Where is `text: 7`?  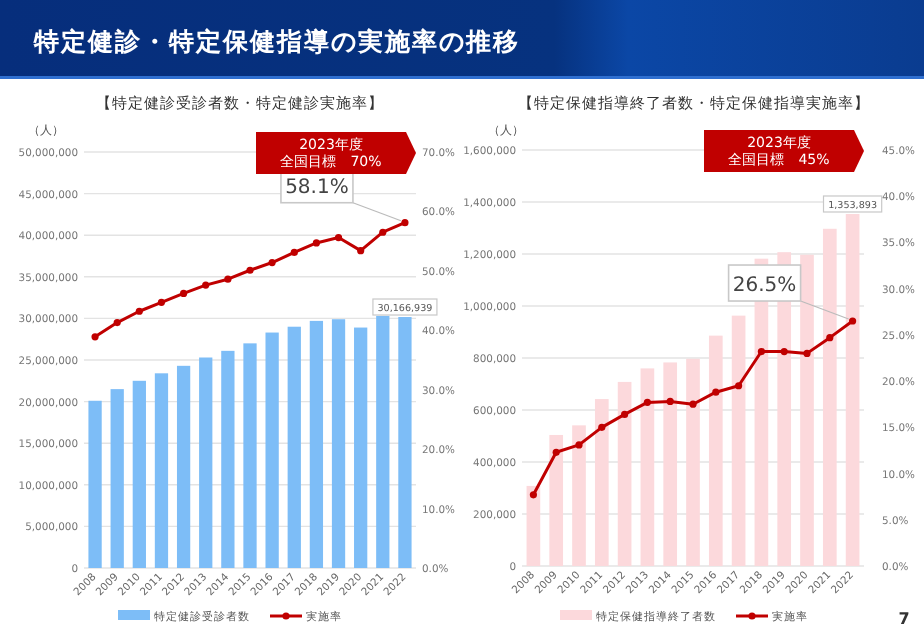
text: 7 is located at coordinates (904, 619).